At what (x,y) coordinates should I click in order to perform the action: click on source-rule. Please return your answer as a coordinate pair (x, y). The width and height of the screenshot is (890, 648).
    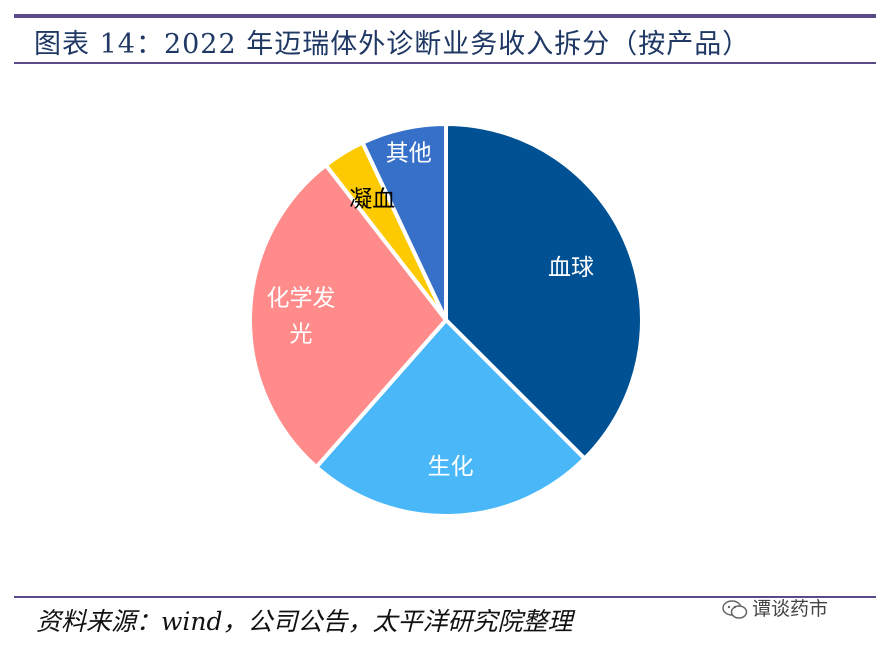
    Looking at the image, I should click on (445, 597).